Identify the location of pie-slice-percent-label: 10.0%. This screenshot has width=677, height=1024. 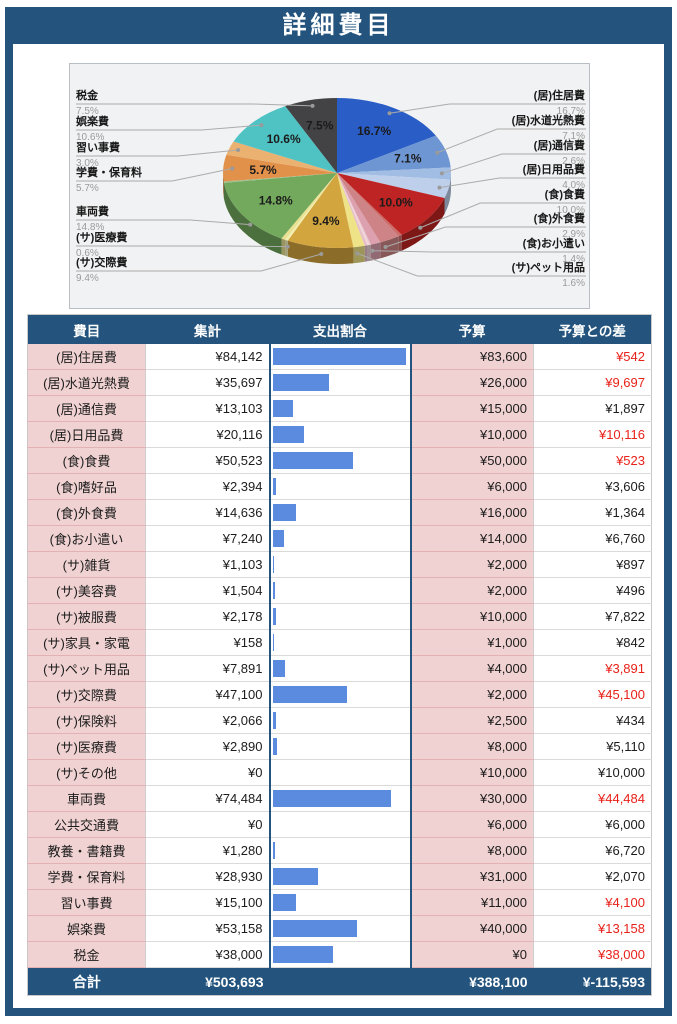
(396, 203).